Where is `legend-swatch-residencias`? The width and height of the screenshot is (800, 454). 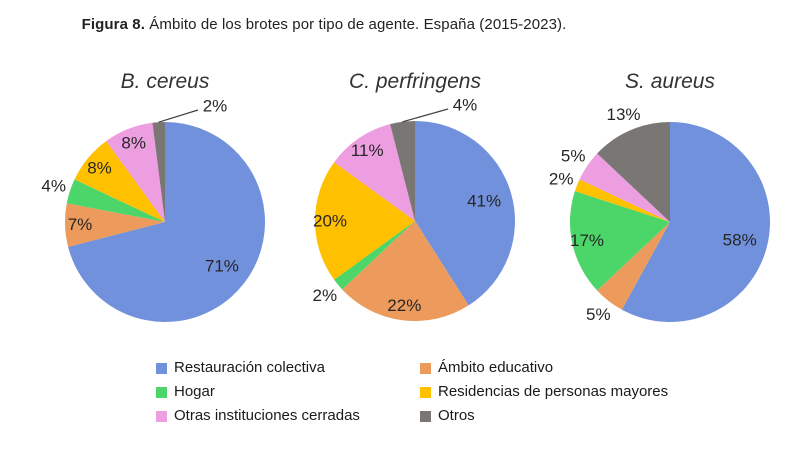
legend-swatch-residencias is located at coordinates (425, 392).